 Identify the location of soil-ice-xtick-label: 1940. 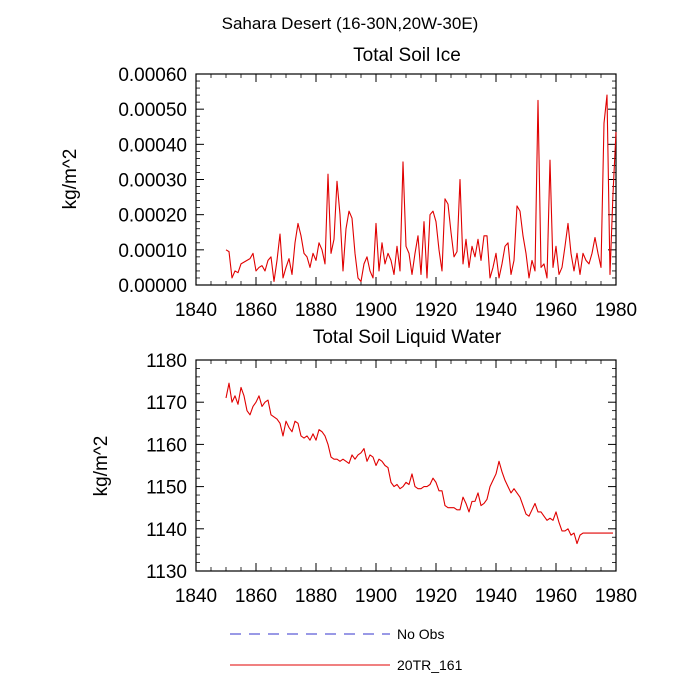
(496, 310).